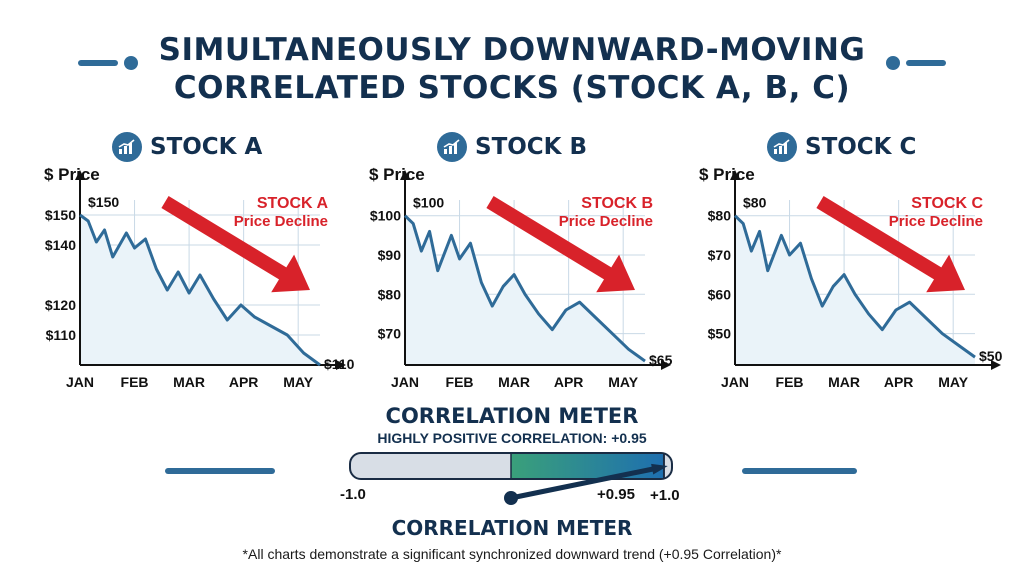  Describe the element at coordinates (861, 147) in the screenshot. I see `panel-title-stock-c: STOCK C` at that location.